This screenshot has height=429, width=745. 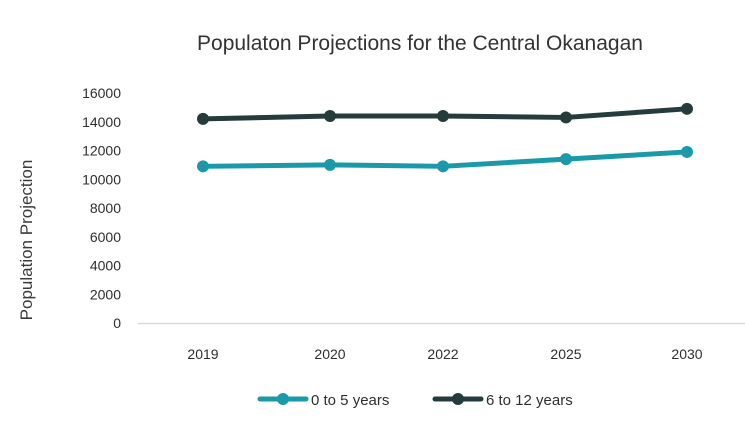 What do you see at coordinates (101, 179) in the screenshot?
I see `y-tick-label: 10000` at bounding box center [101, 179].